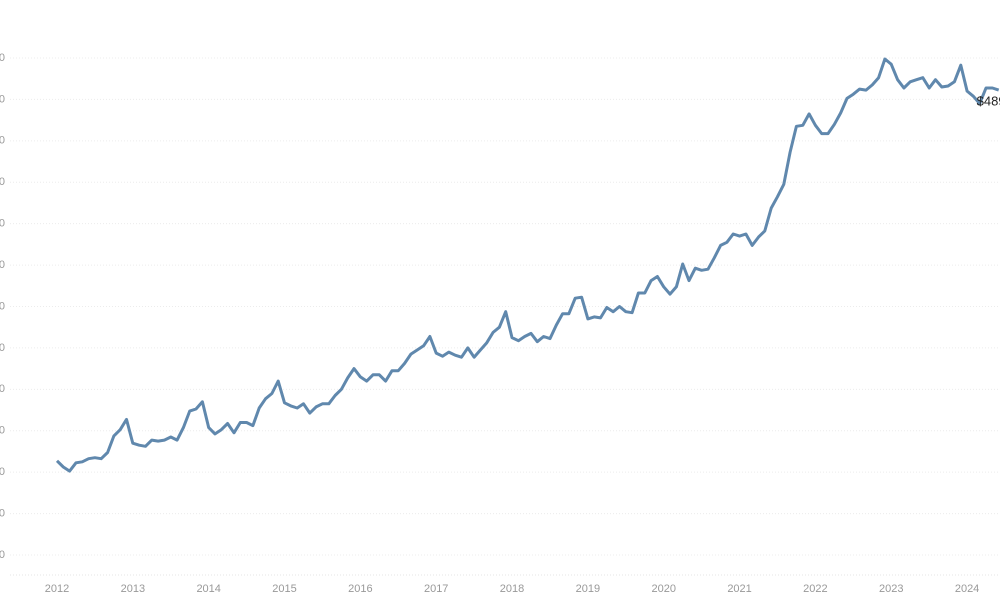 The image size is (1000, 600). What do you see at coordinates (815, 589) in the screenshot?
I see `x-tick-label: 2022` at bounding box center [815, 589].